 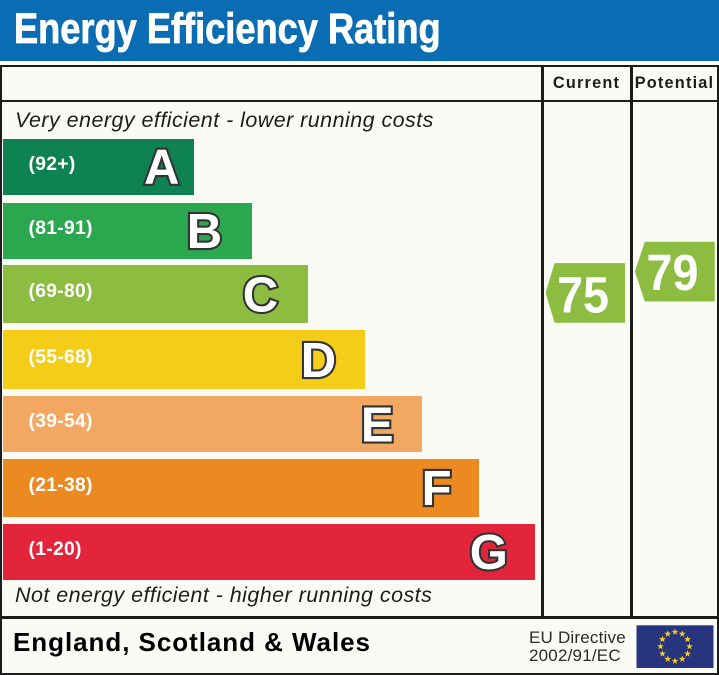 I want to click on svg-text: A, so click(x=161, y=167).